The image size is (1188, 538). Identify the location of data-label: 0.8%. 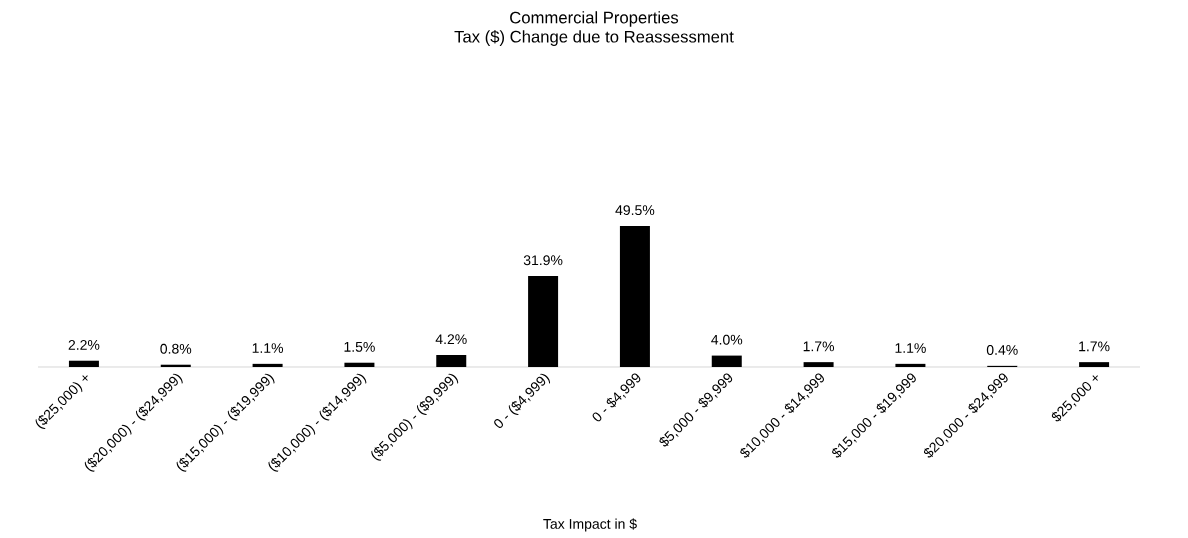
(176, 348).